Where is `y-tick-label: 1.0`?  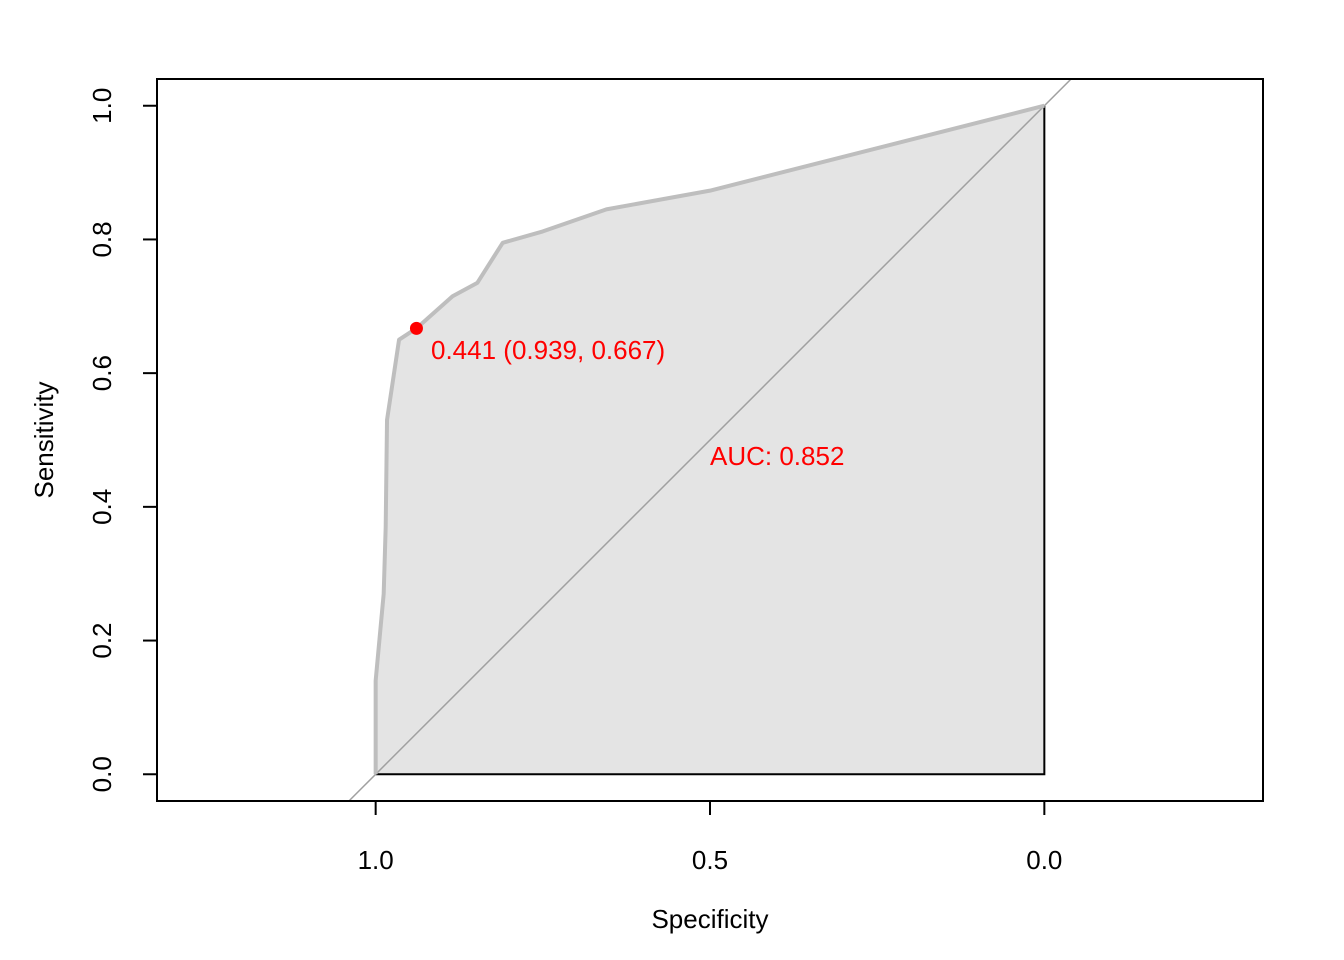
y-tick-label: 1.0 is located at coordinates (102, 106).